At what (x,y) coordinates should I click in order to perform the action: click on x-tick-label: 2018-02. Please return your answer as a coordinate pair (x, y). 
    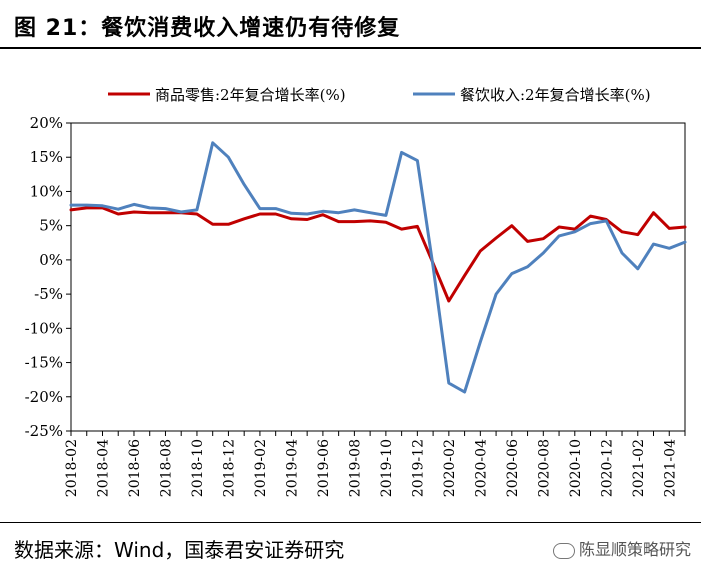
    Looking at the image, I should click on (72, 468).